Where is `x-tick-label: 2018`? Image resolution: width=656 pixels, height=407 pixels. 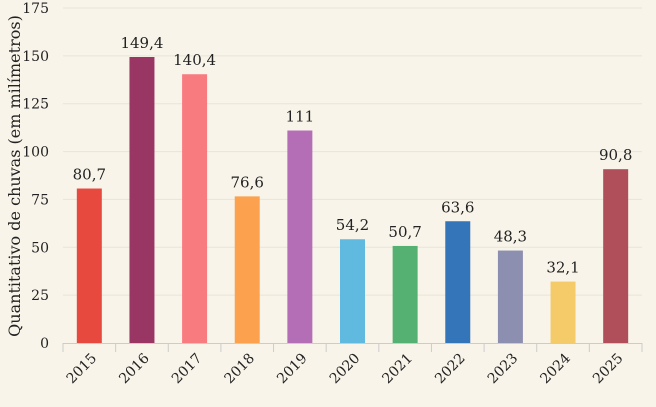
x-tick-label: 2018 is located at coordinates (240, 369).